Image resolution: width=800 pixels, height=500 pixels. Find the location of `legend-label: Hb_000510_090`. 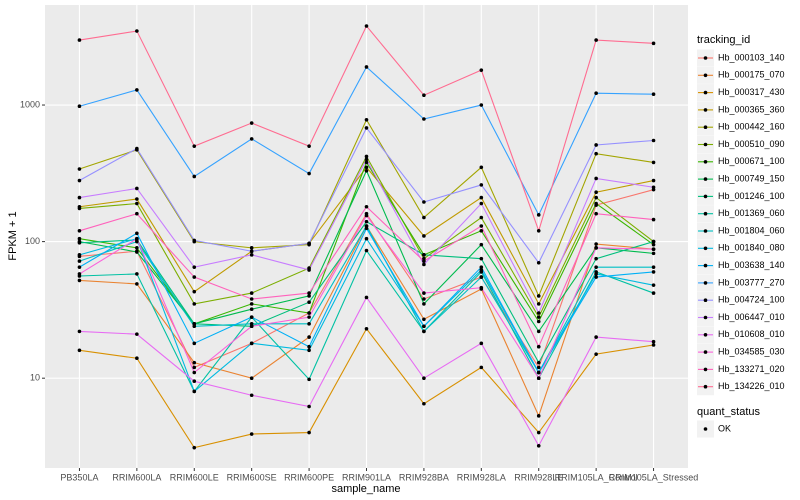

legend-label: Hb_000510_090 is located at coordinates (751, 144).